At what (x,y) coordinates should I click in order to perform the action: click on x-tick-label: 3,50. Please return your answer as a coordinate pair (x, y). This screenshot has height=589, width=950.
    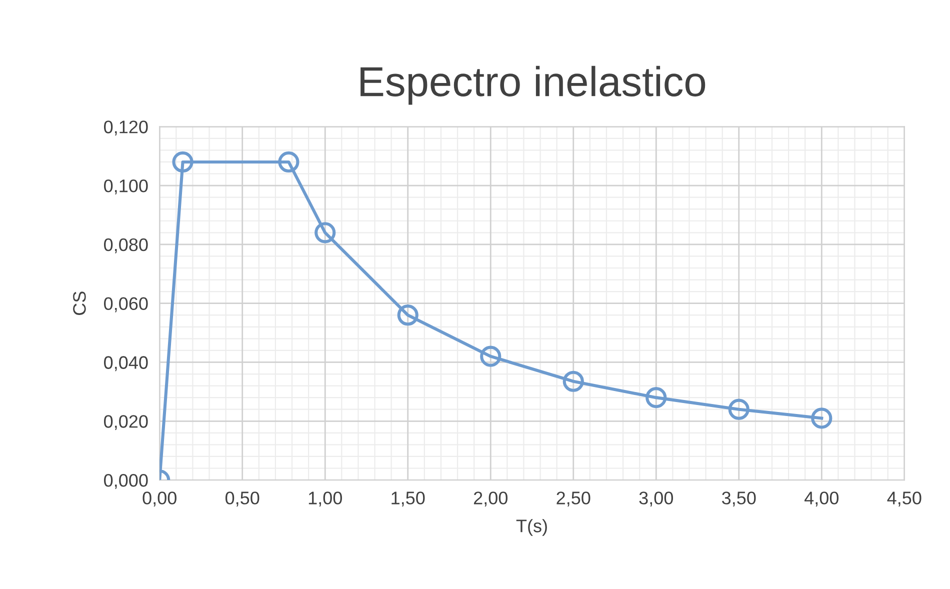
    Looking at the image, I should click on (739, 499).